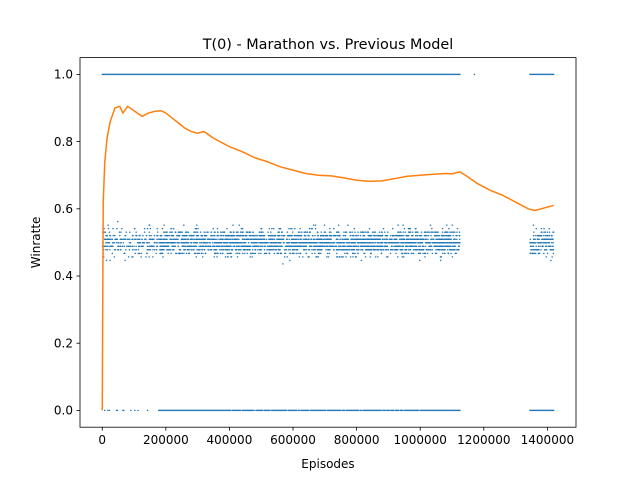 The width and height of the screenshot is (640, 480). Describe the element at coordinates (63, 276) in the screenshot. I see `y-tick-label: 0.4` at that location.